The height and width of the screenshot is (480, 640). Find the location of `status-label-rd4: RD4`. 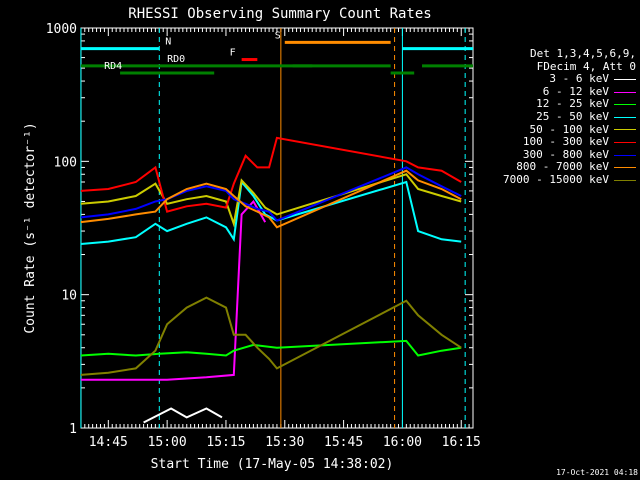

status-label-rd4: RD4 is located at coordinates (113, 66).